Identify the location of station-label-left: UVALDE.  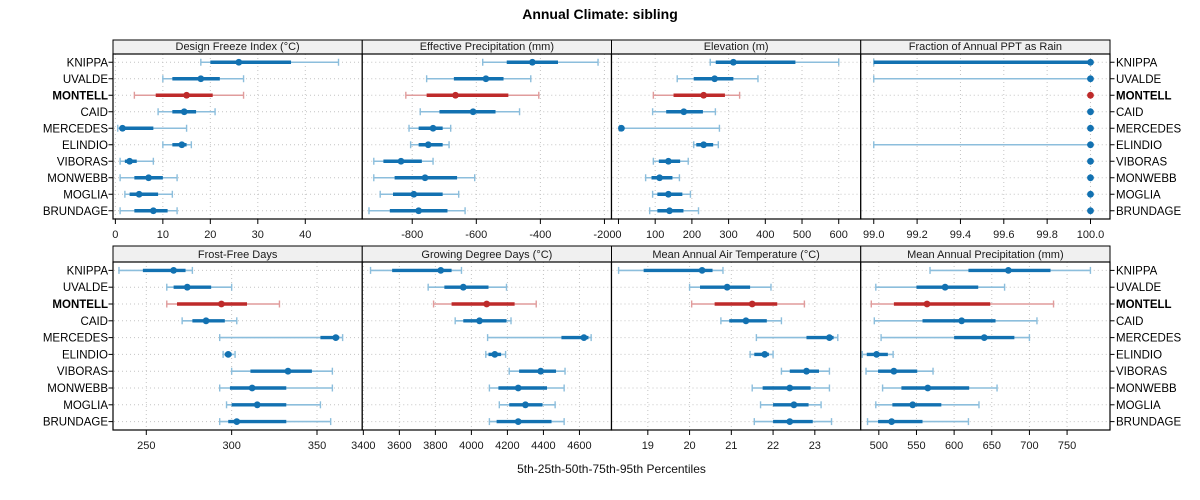
(85, 80).